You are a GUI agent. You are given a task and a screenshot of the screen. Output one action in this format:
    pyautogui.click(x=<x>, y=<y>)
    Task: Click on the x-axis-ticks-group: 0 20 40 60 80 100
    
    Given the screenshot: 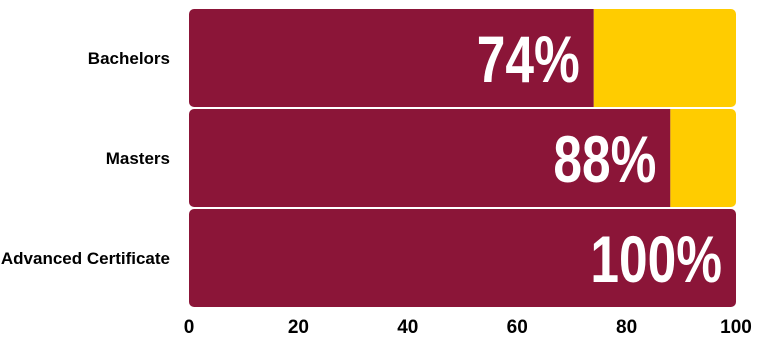 What is the action you would take?
    pyautogui.click(x=468, y=327)
    